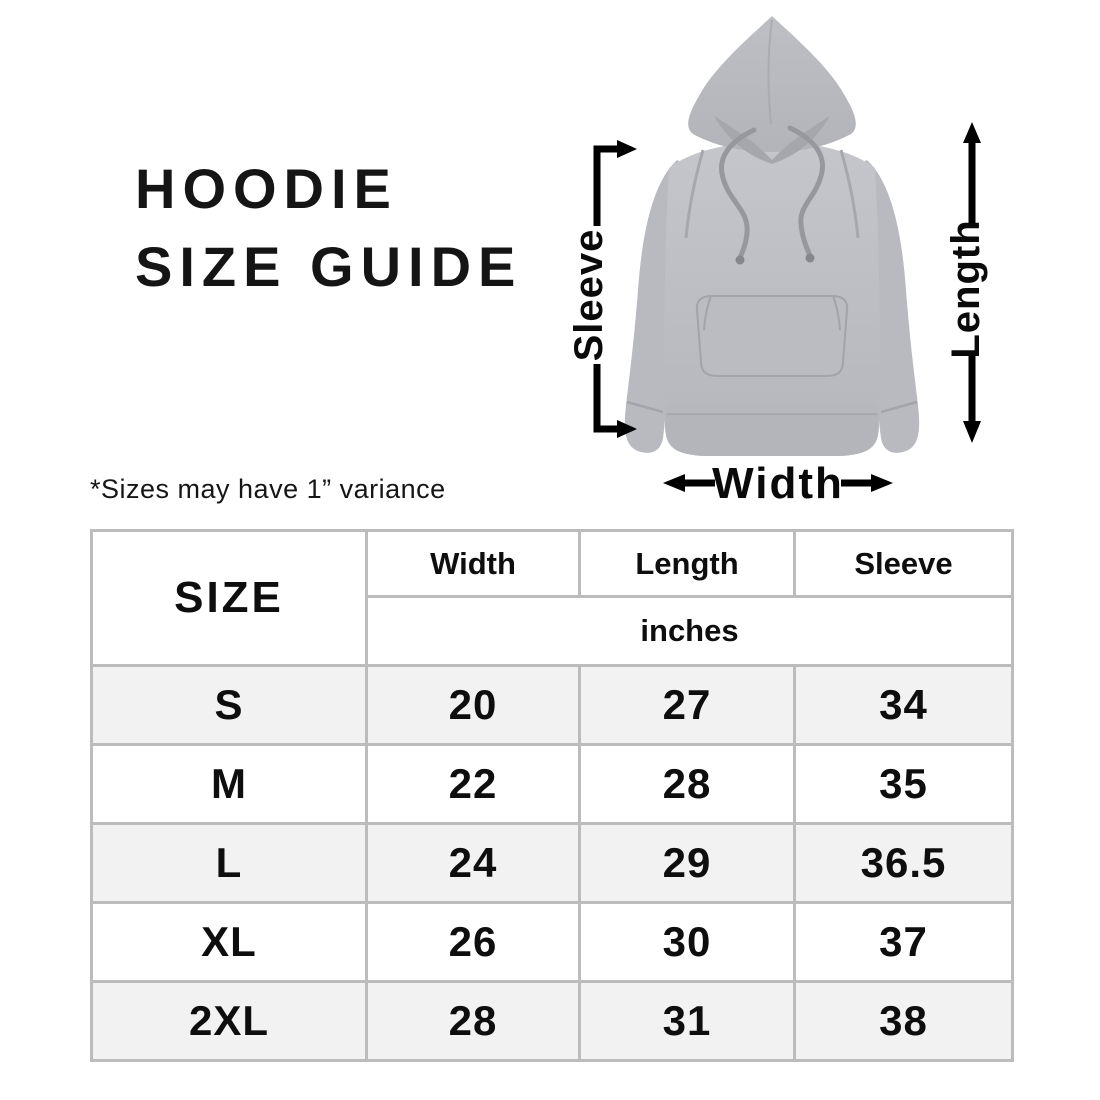 This screenshot has height=1100, width=1100. Describe the element at coordinates (903, 1021) in the screenshot. I see `sleeve-cell: 38` at that location.